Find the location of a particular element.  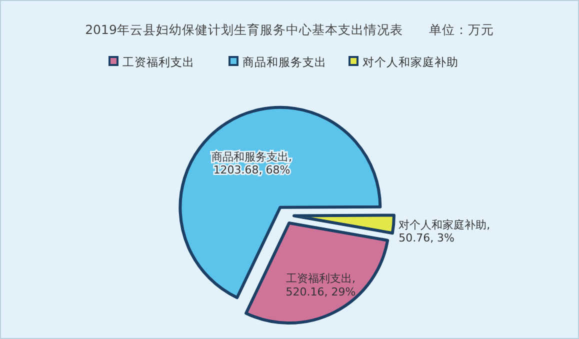

legend-label: 工资福利支出 is located at coordinates (158, 62).